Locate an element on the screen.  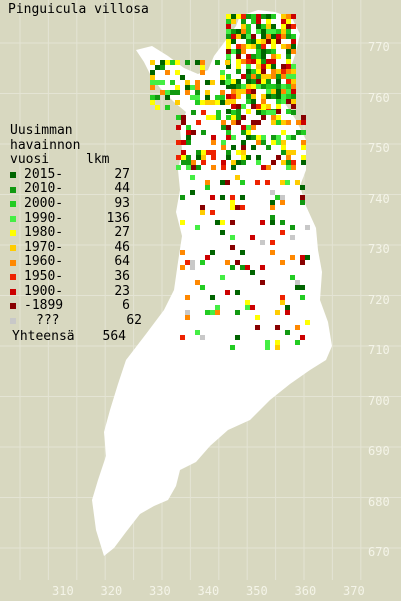
x-tick-label: 370 is located at coordinates (354, 591).